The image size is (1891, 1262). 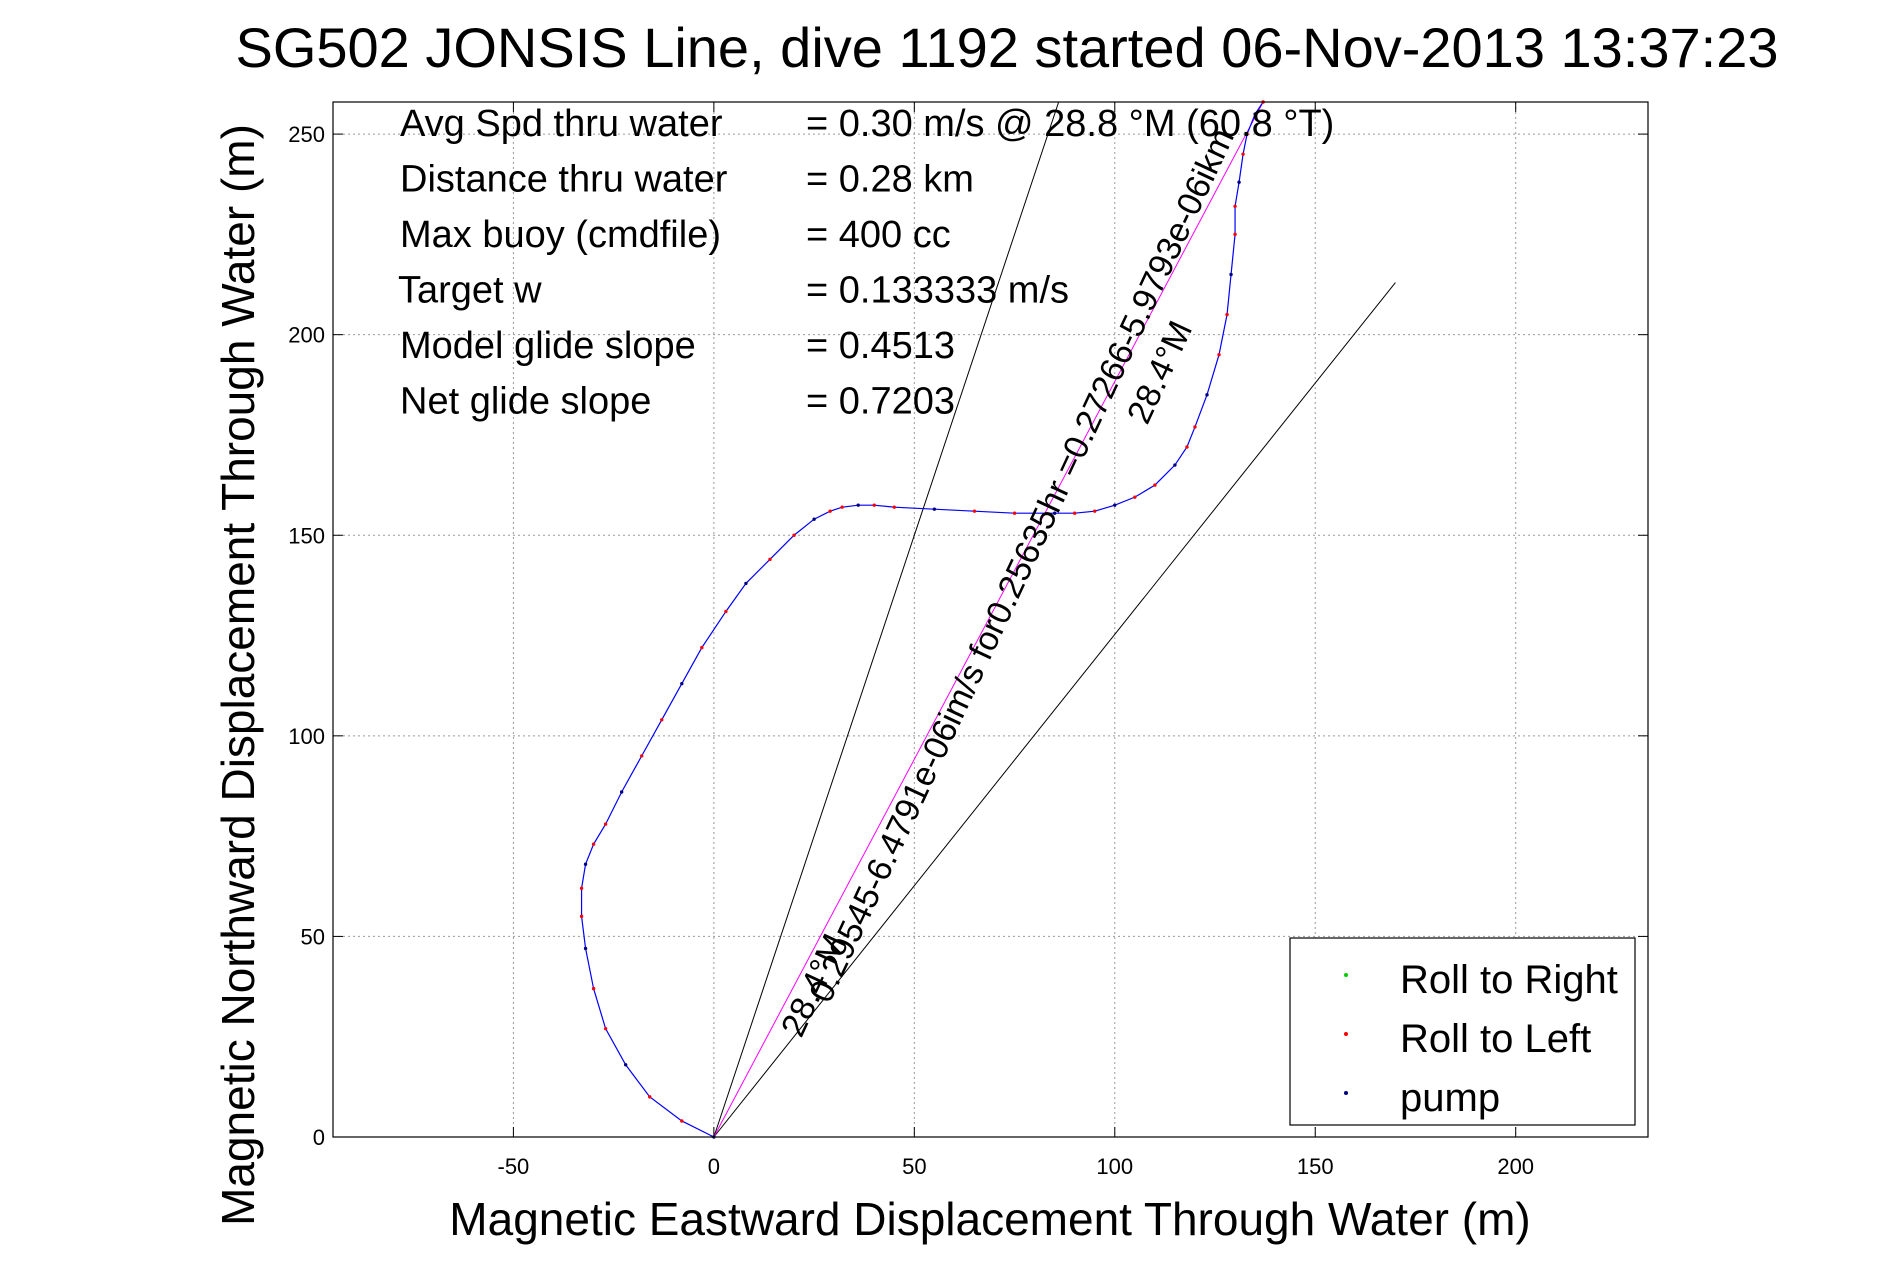 I want to click on x-tick-label: -50, so click(x=514, y=1166).